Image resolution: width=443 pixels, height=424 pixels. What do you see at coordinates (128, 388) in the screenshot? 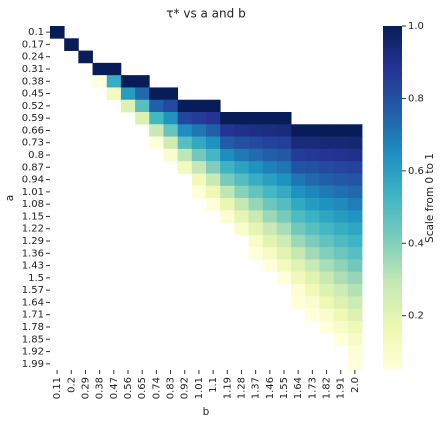
I see `x-tick-label: 0.56` at bounding box center [128, 388].